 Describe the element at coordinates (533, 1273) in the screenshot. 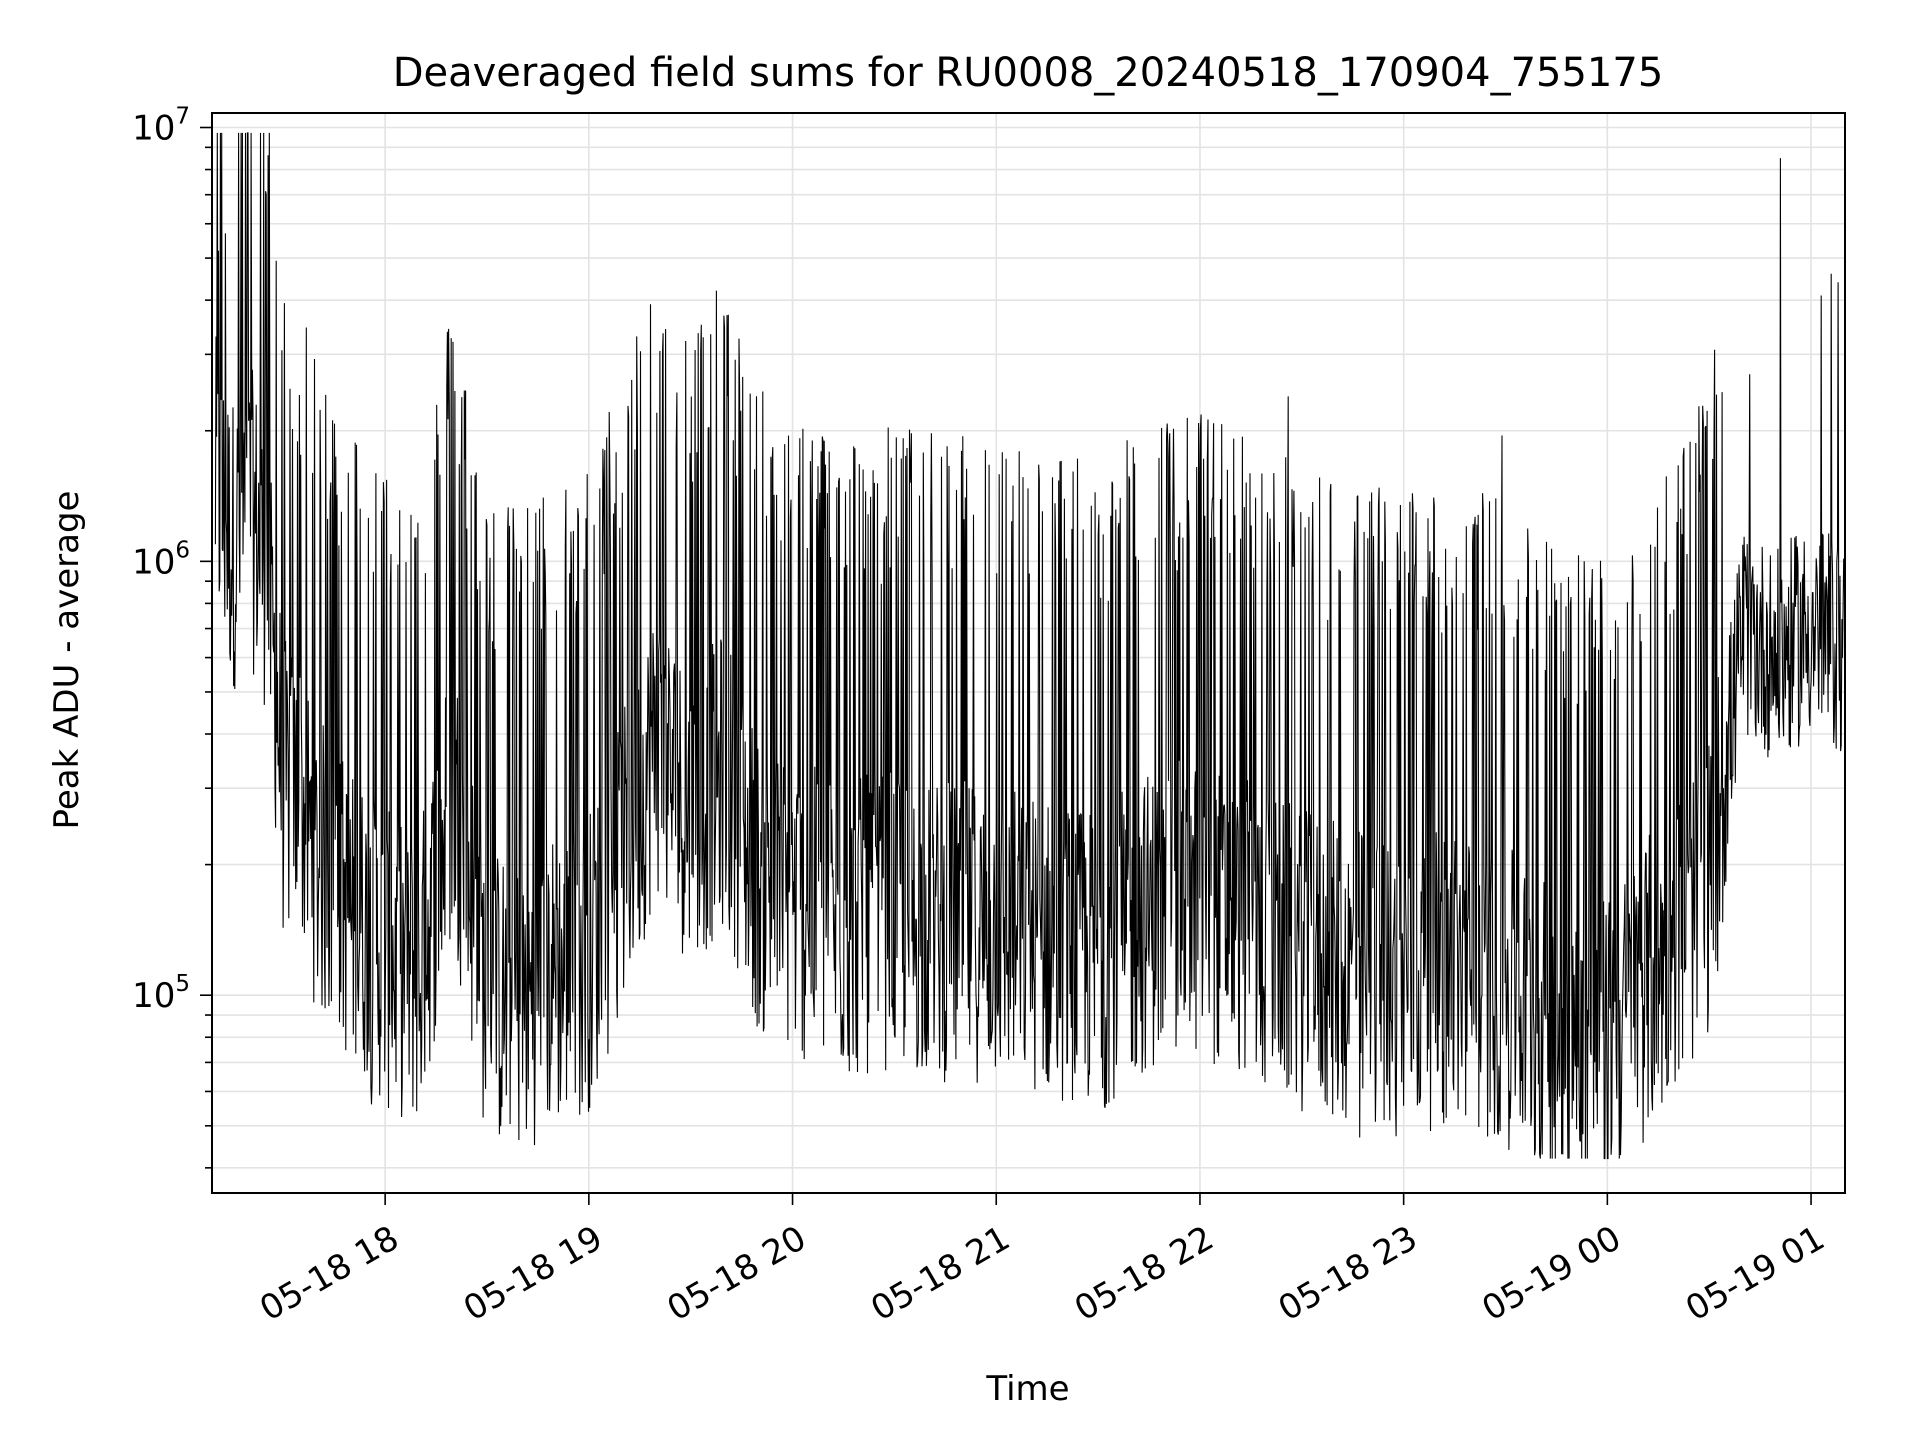

I see `x-tick-label: 05-18 19` at that location.